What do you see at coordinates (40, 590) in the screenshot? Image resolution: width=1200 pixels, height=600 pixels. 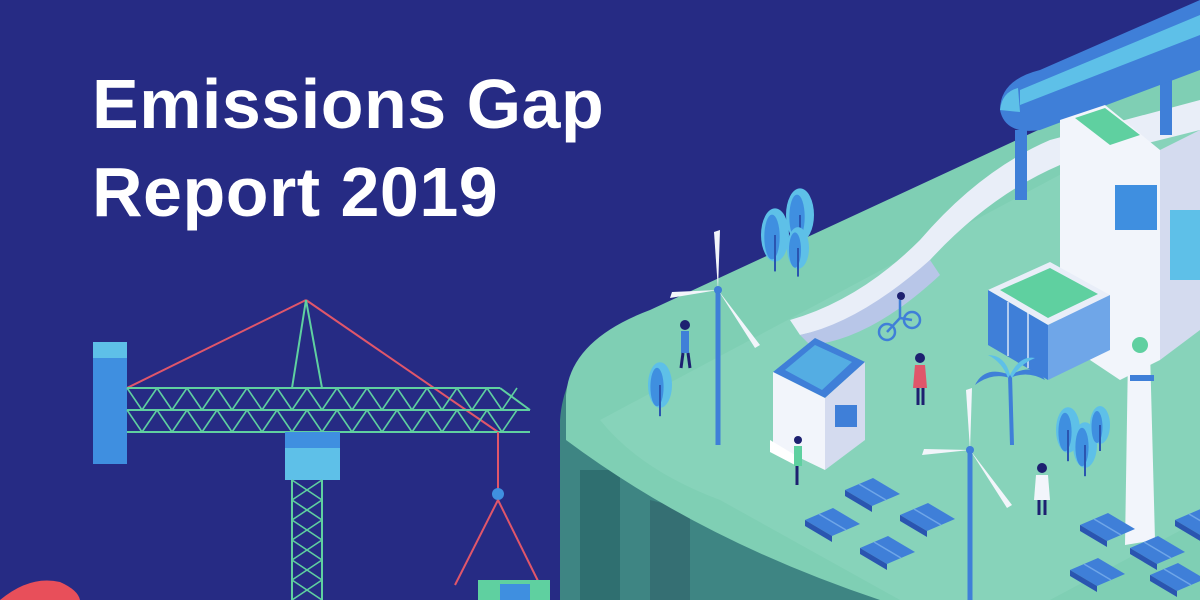 I see `decorative-shape` at bounding box center [40, 590].